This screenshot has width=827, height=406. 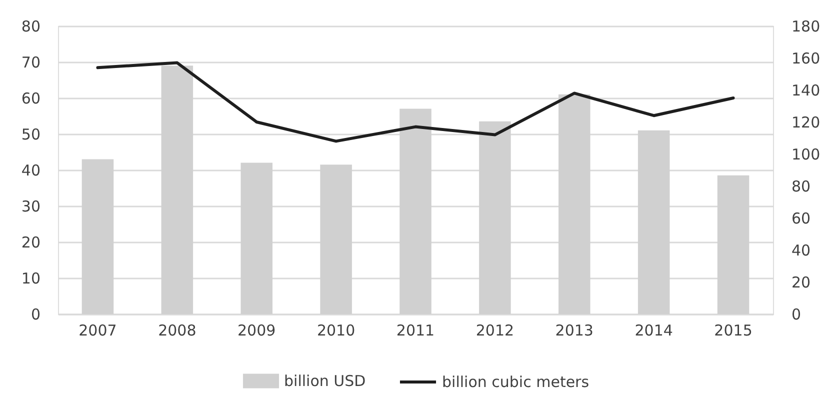 What do you see at coordinates (797, 315) in the screenshot?
I see `y2-tick-label: 0` at bounding box center [797, 315].